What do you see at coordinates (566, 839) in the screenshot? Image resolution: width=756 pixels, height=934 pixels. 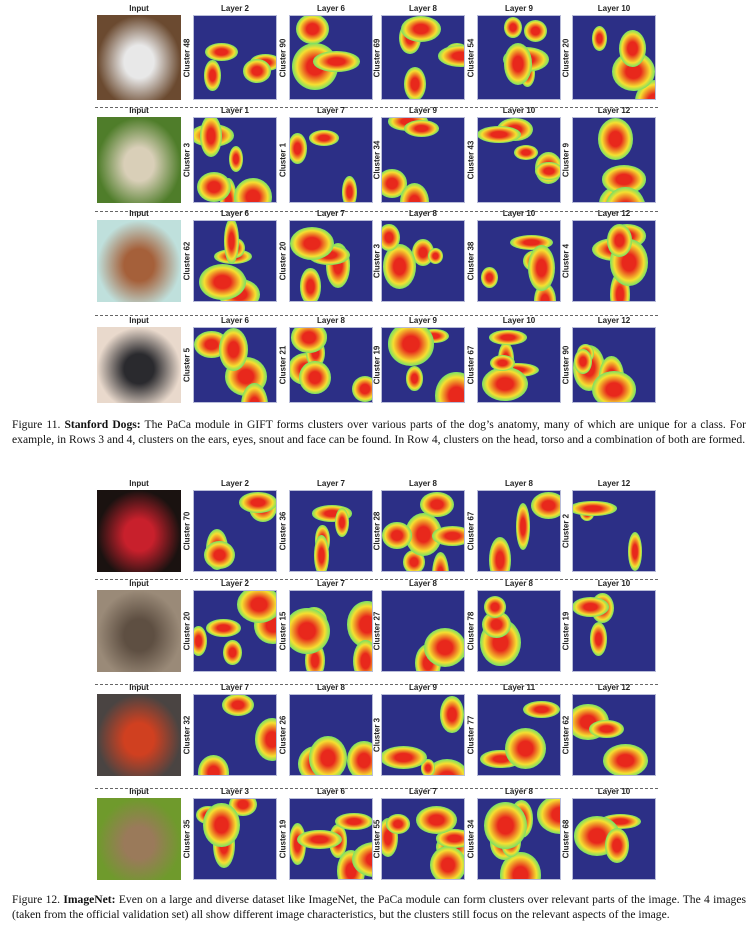 I see `cluster-label: Cluster 68` at bounding box center [566, 839].